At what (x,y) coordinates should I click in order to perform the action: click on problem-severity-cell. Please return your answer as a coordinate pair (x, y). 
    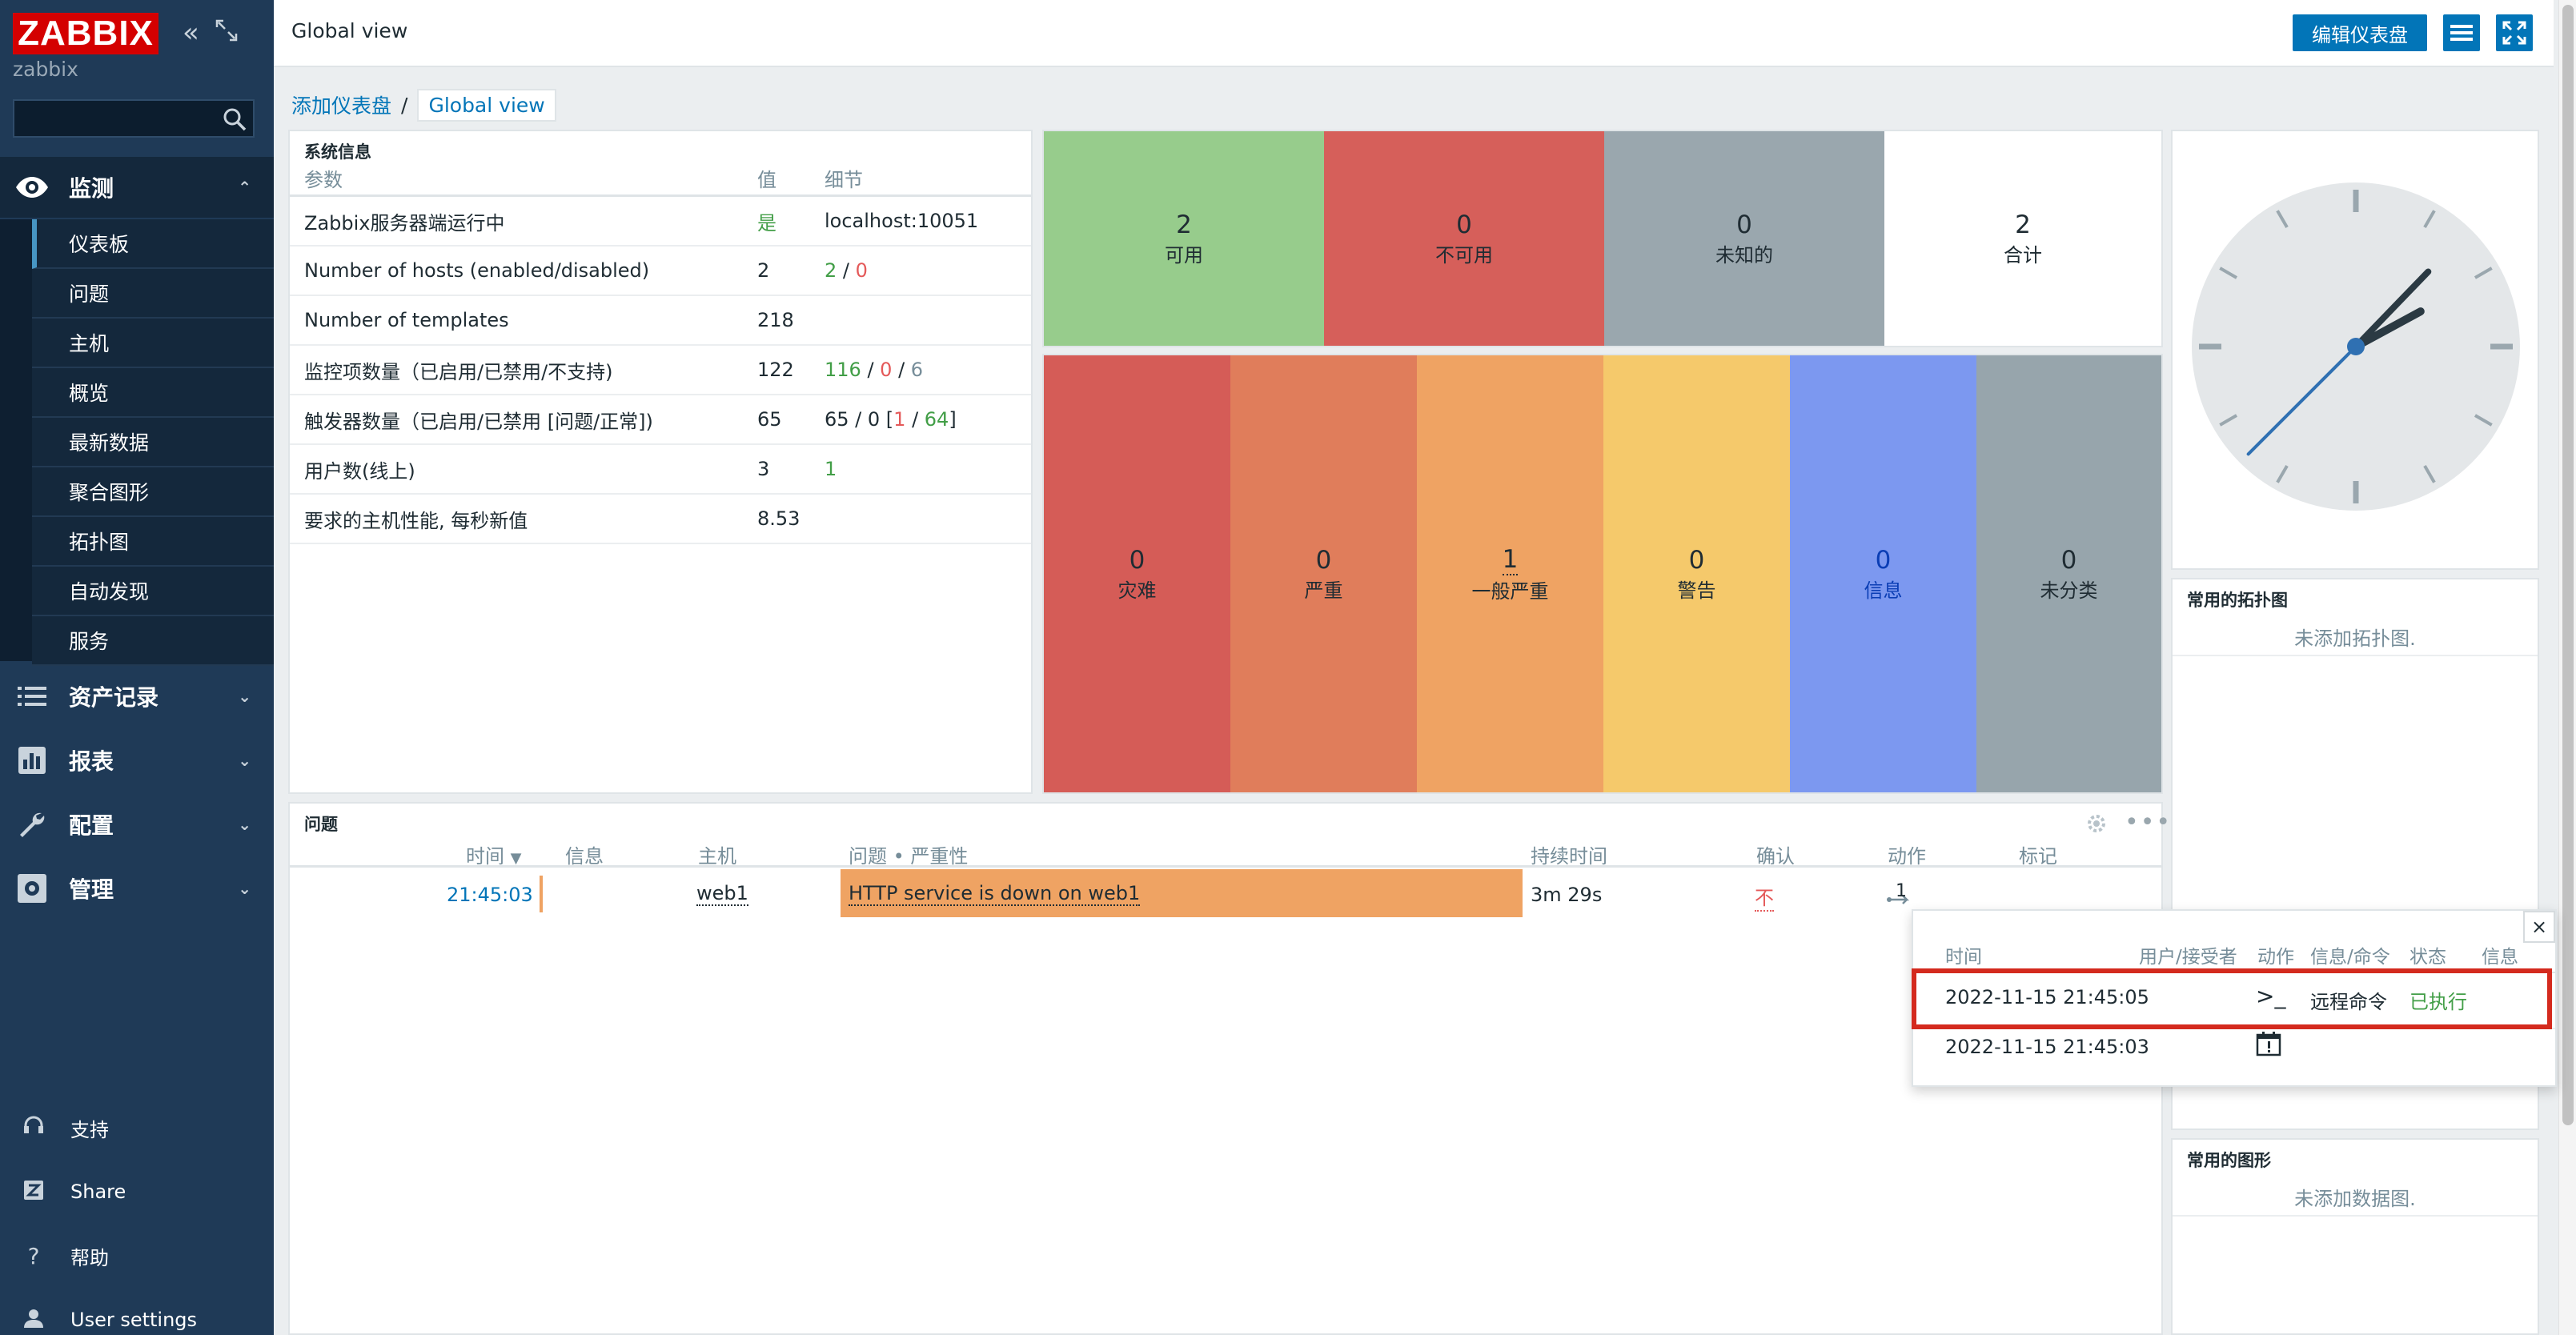
    Looking at the image, I should click on (1182, 893).